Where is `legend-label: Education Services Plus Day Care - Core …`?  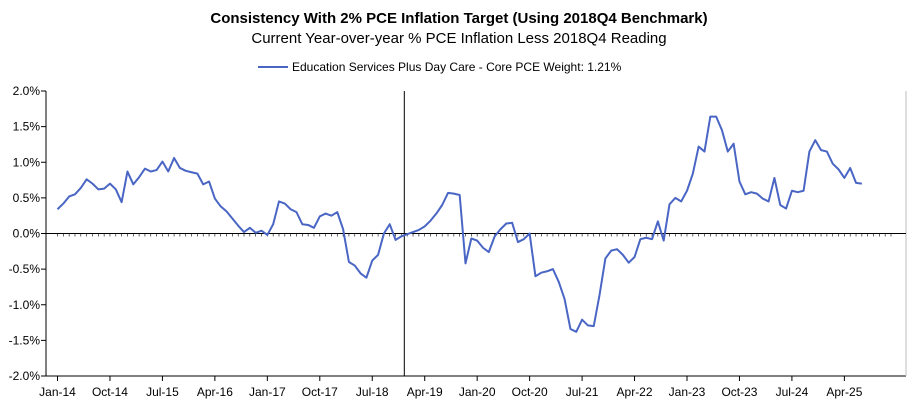 legend-label: Education Services Plus Day Care - Core … is located at coordinates (457, 67).